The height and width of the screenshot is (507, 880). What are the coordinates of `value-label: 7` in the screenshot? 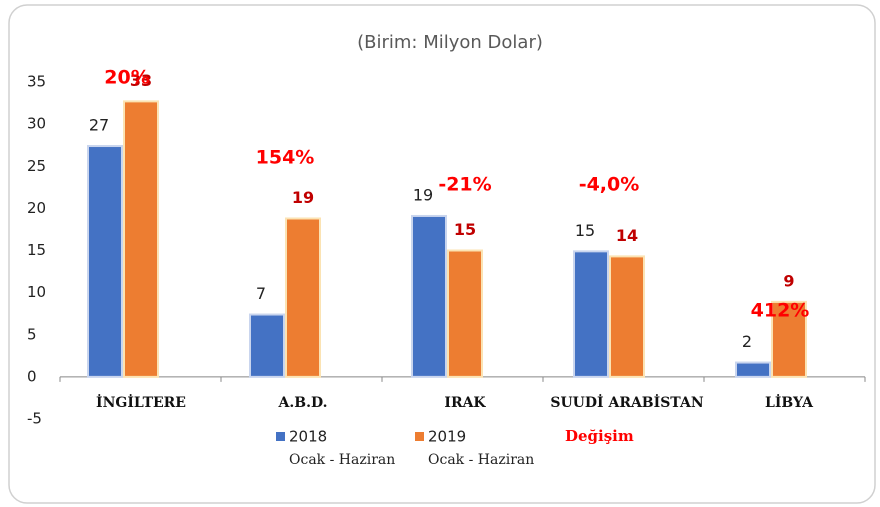 It's located at (261, 293).